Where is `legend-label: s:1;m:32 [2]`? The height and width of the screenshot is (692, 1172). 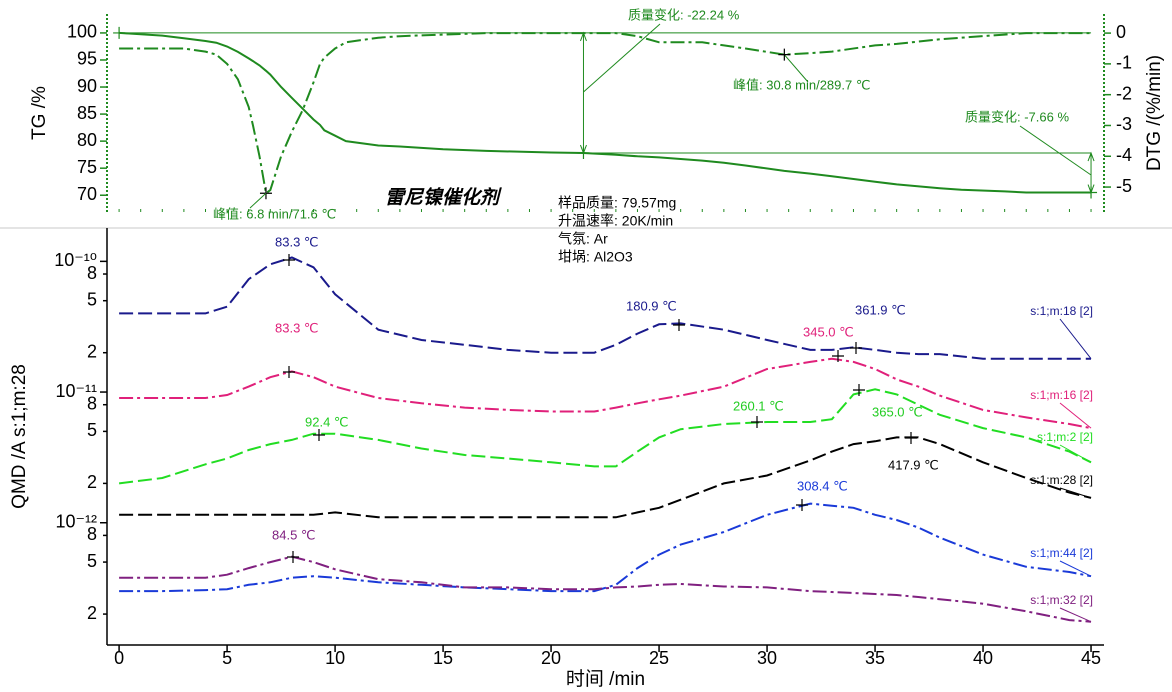 legend-label: s:1;m:32 [2] is located at coordinates (1061, 600).